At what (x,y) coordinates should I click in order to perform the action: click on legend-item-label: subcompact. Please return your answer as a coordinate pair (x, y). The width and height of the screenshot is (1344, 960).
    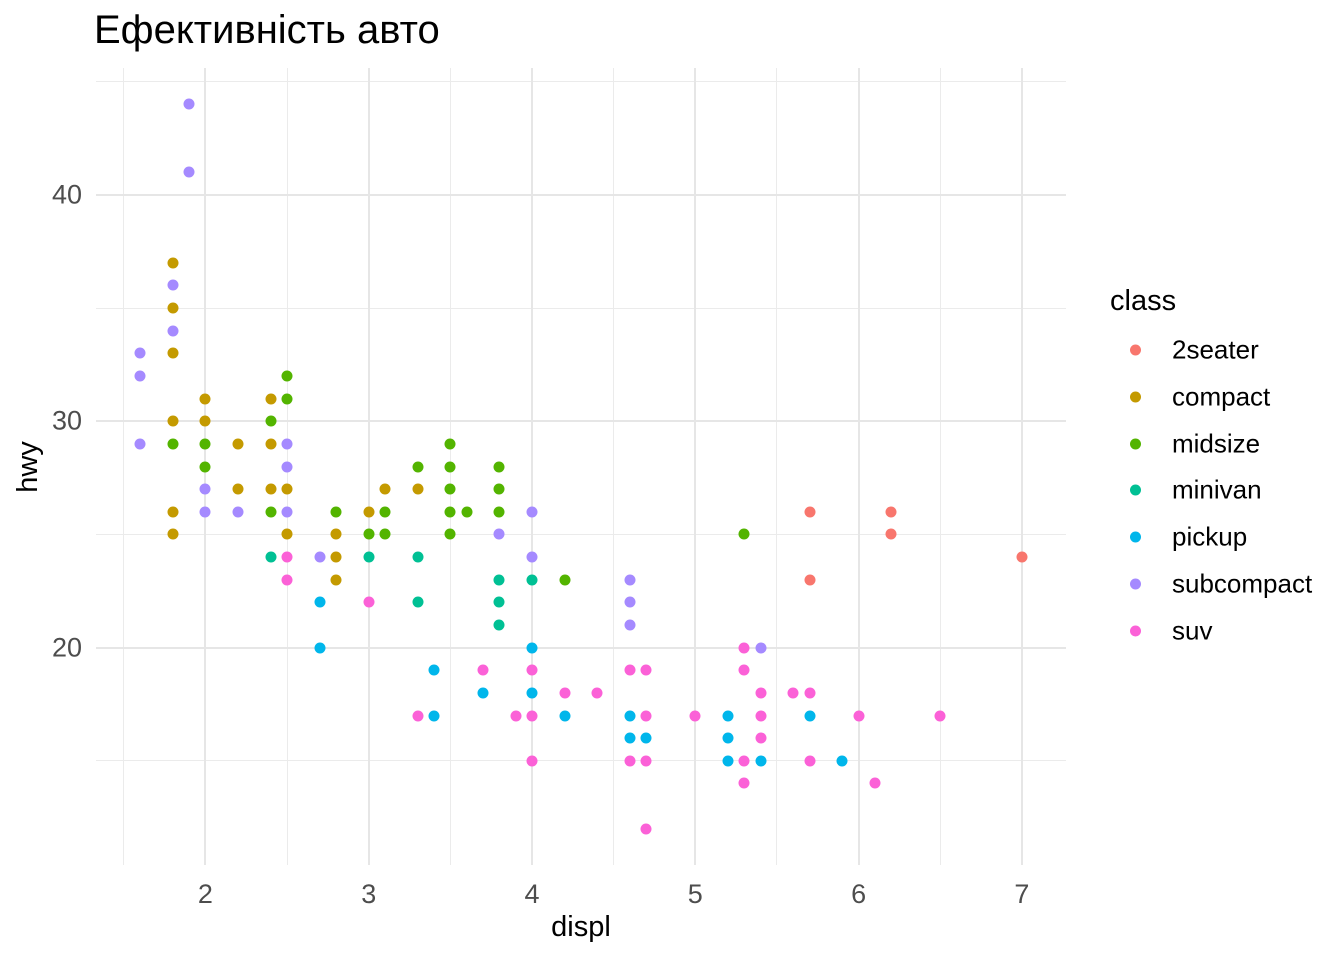
    Looking at the image, I should click on (1242, 583).